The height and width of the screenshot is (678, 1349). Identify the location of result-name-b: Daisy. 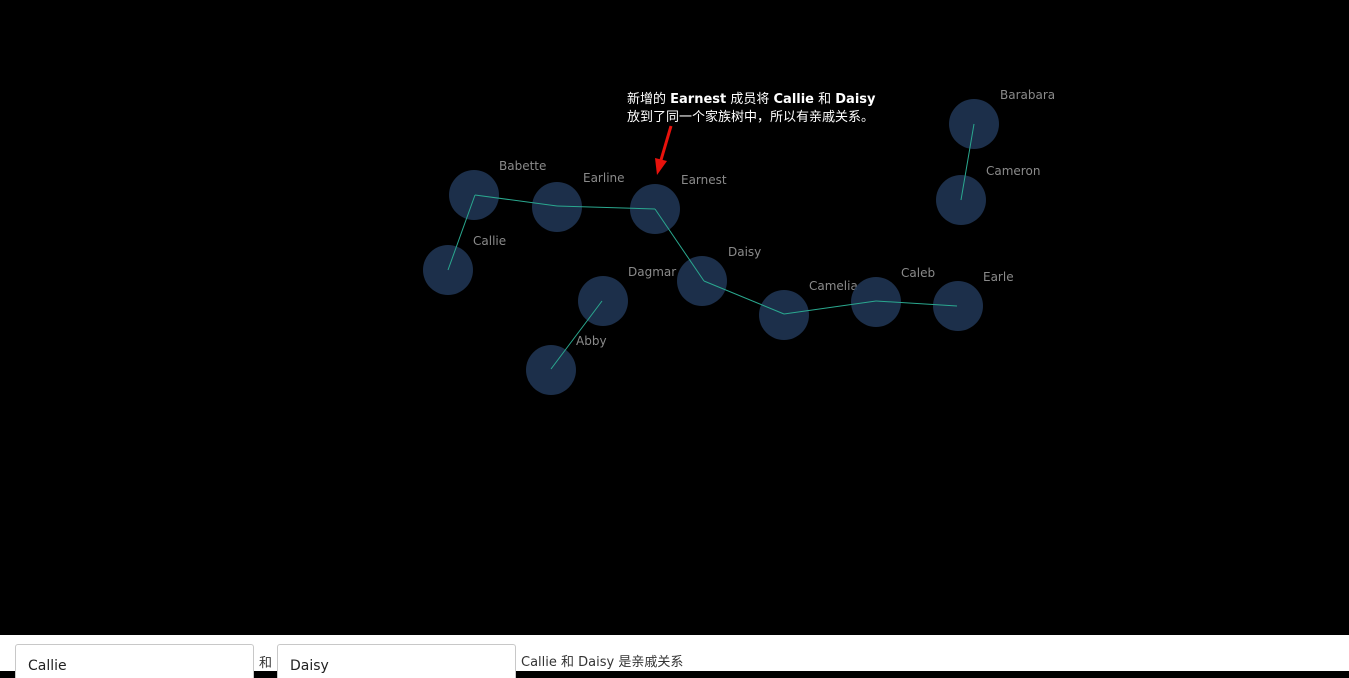
(596, 662).